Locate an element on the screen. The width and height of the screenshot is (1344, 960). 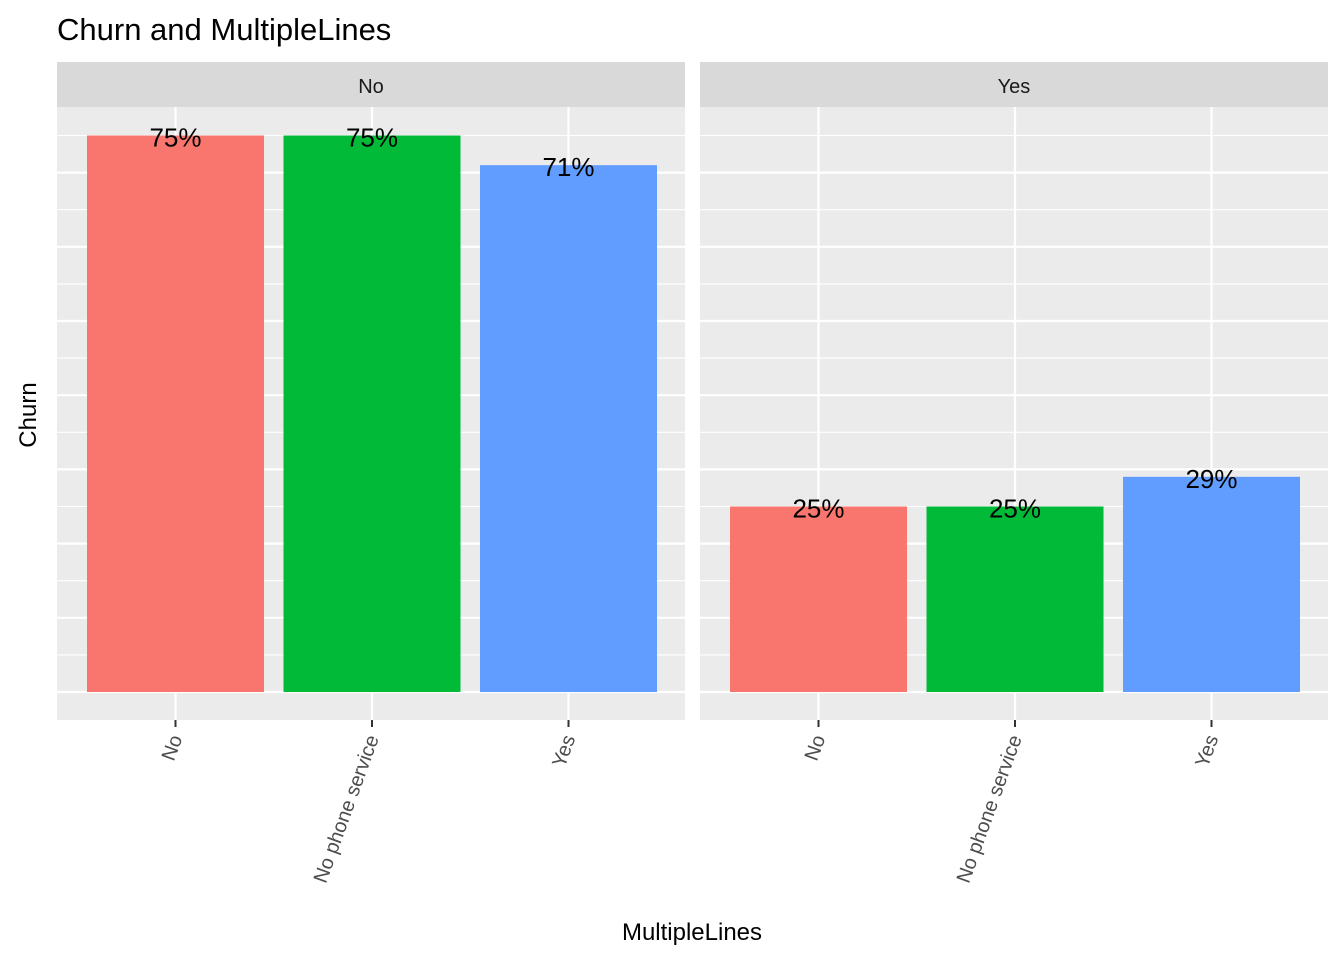
chart-title: Churn and MultipleLines is located at coordinates (224, 29).